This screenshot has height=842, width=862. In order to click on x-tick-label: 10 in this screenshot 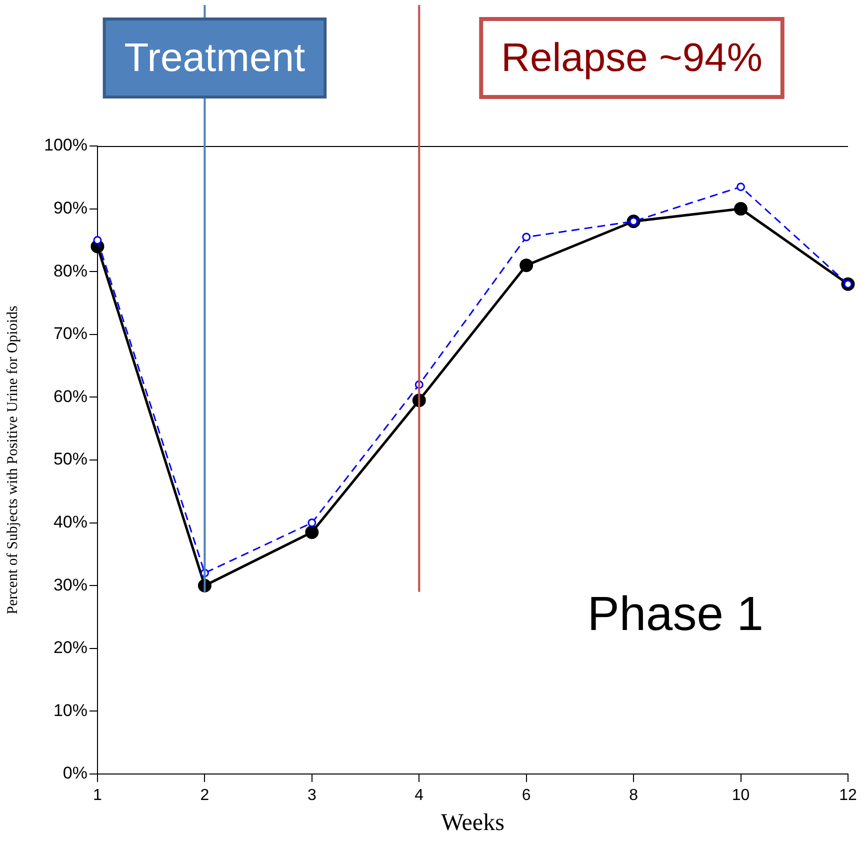, I will do `click(741, 795)`.